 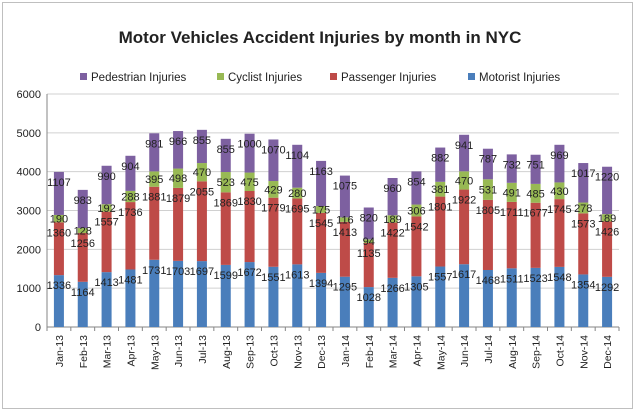 What do you see at coordinates (512, 165) in the screenshot?
I see `data-label-pedestrian-injuries-aug-14: 732` at bounding box center [512, 165].